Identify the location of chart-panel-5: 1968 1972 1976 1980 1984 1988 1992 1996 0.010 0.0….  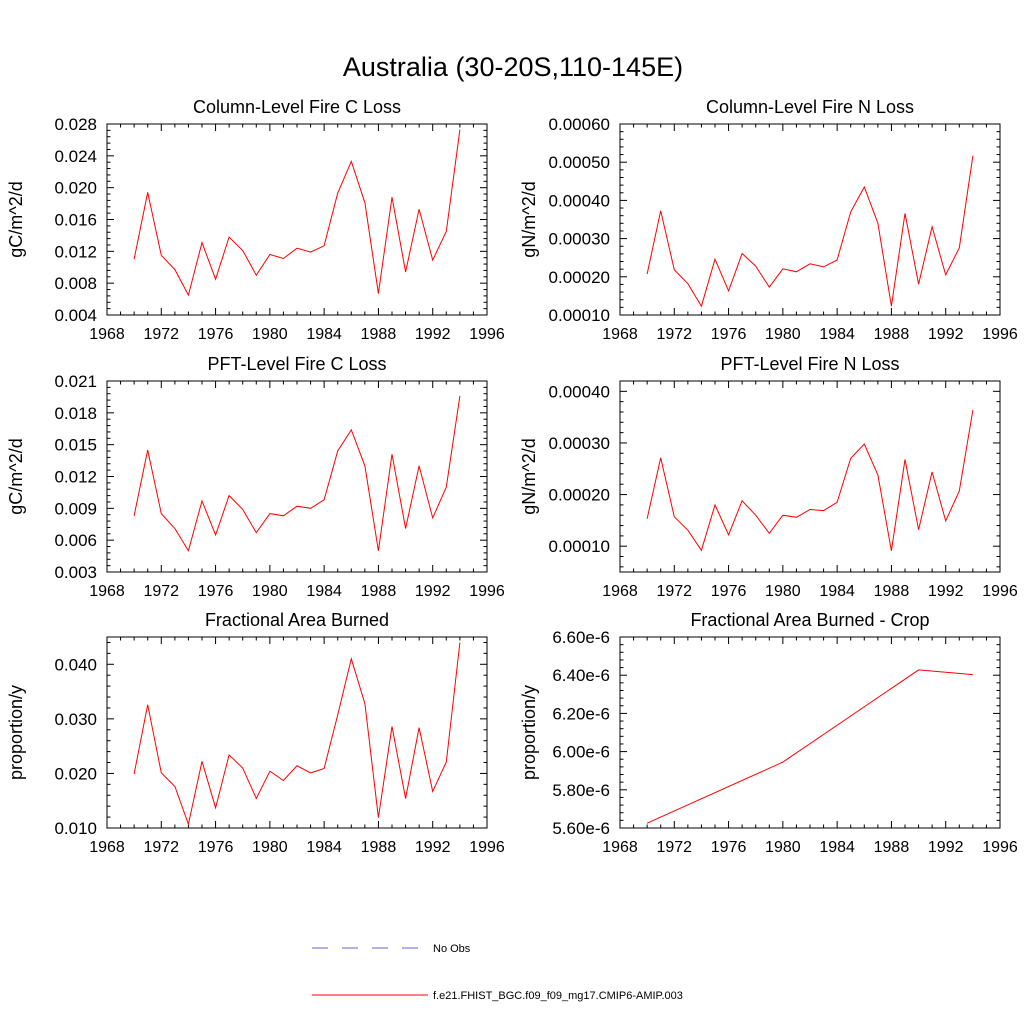
(255, 733).